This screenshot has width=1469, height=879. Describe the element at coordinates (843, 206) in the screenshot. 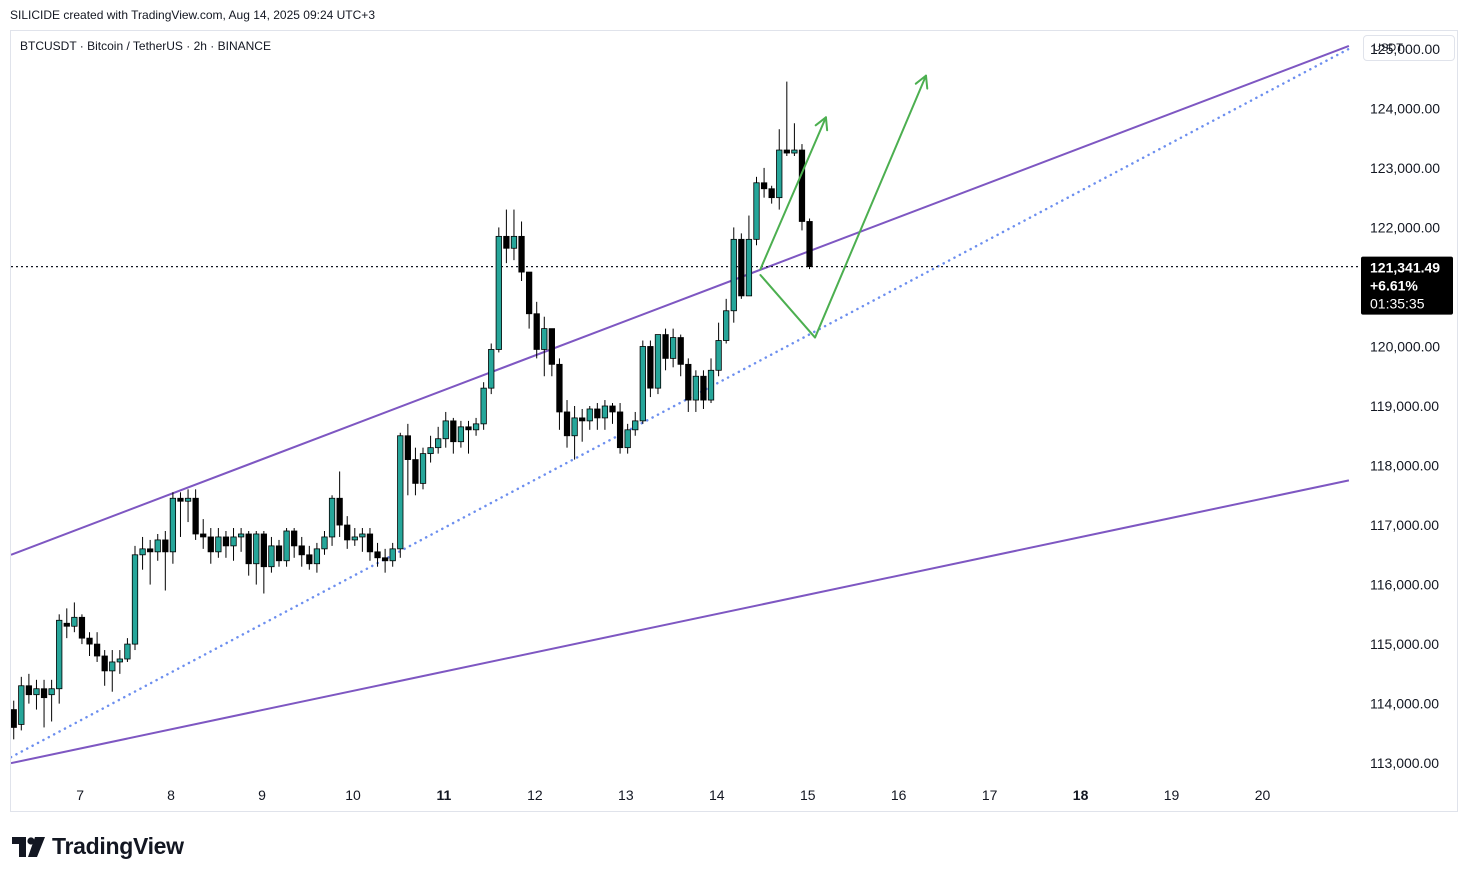

I see `projection-long` at that location.